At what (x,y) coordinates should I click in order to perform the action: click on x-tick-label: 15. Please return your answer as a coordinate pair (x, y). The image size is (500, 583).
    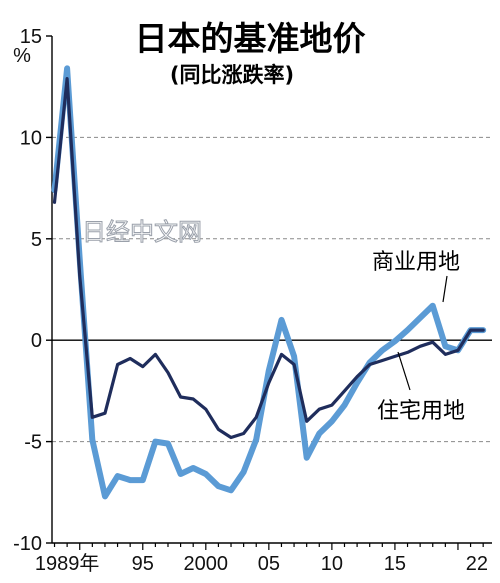
    Looking at the image, I should click on (395, 564).